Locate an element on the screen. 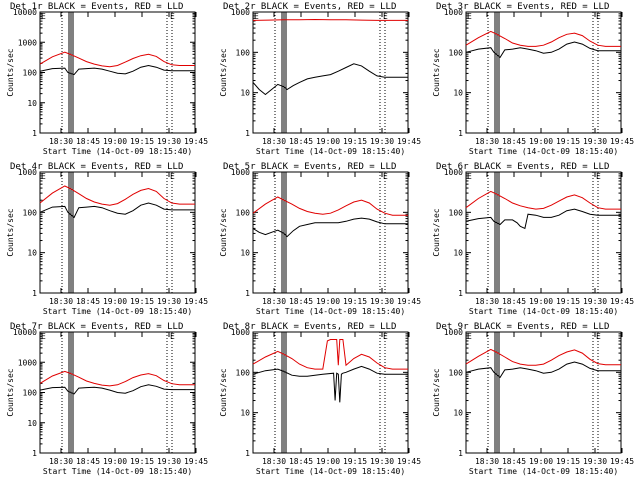  panel-title: Det 5r BLACK = Events, RED = LLD is located at coordinates (309, 167).